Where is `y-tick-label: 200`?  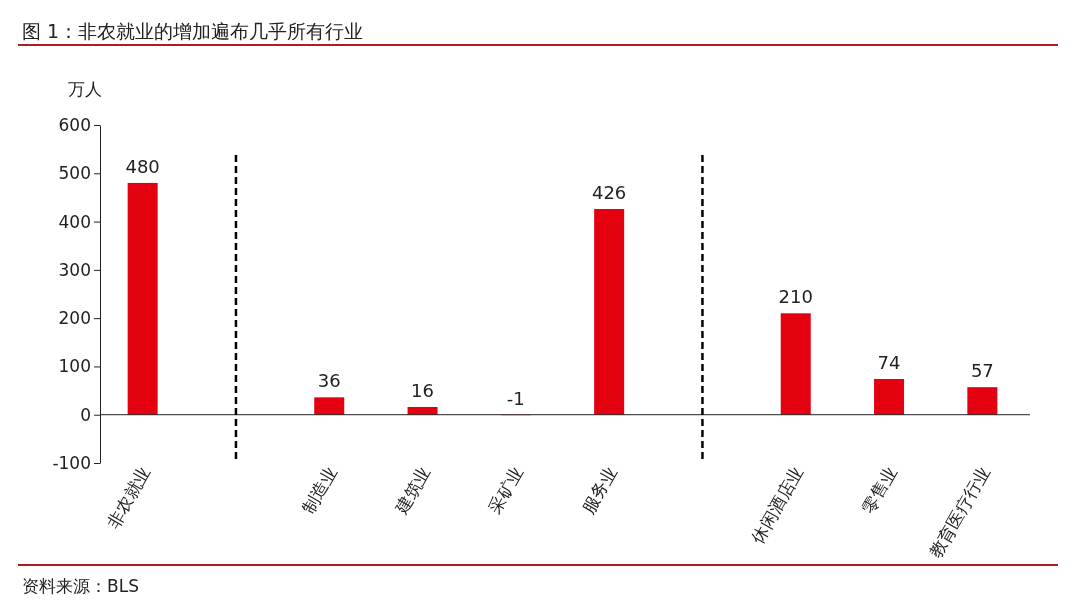 y-tick-label: 200 is located at coordinates (74, 318).